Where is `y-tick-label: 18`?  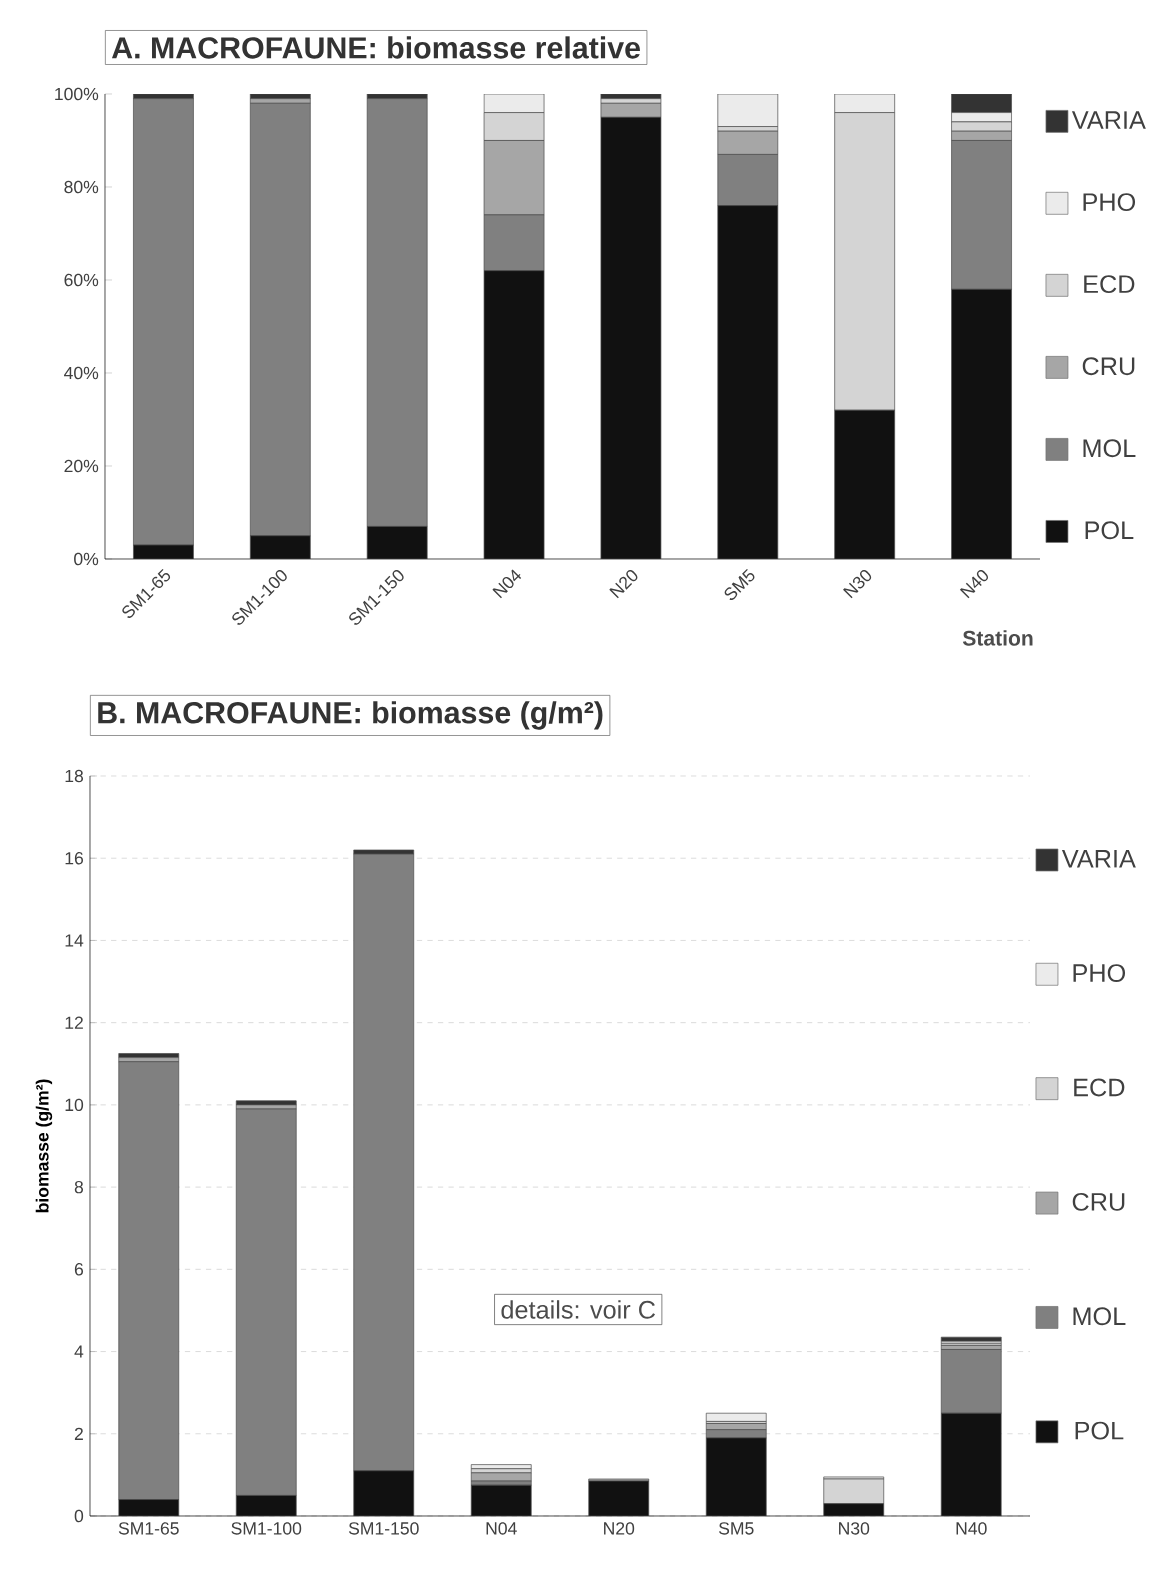 y-tick-label: 18 is located at coordinates (74, 776).